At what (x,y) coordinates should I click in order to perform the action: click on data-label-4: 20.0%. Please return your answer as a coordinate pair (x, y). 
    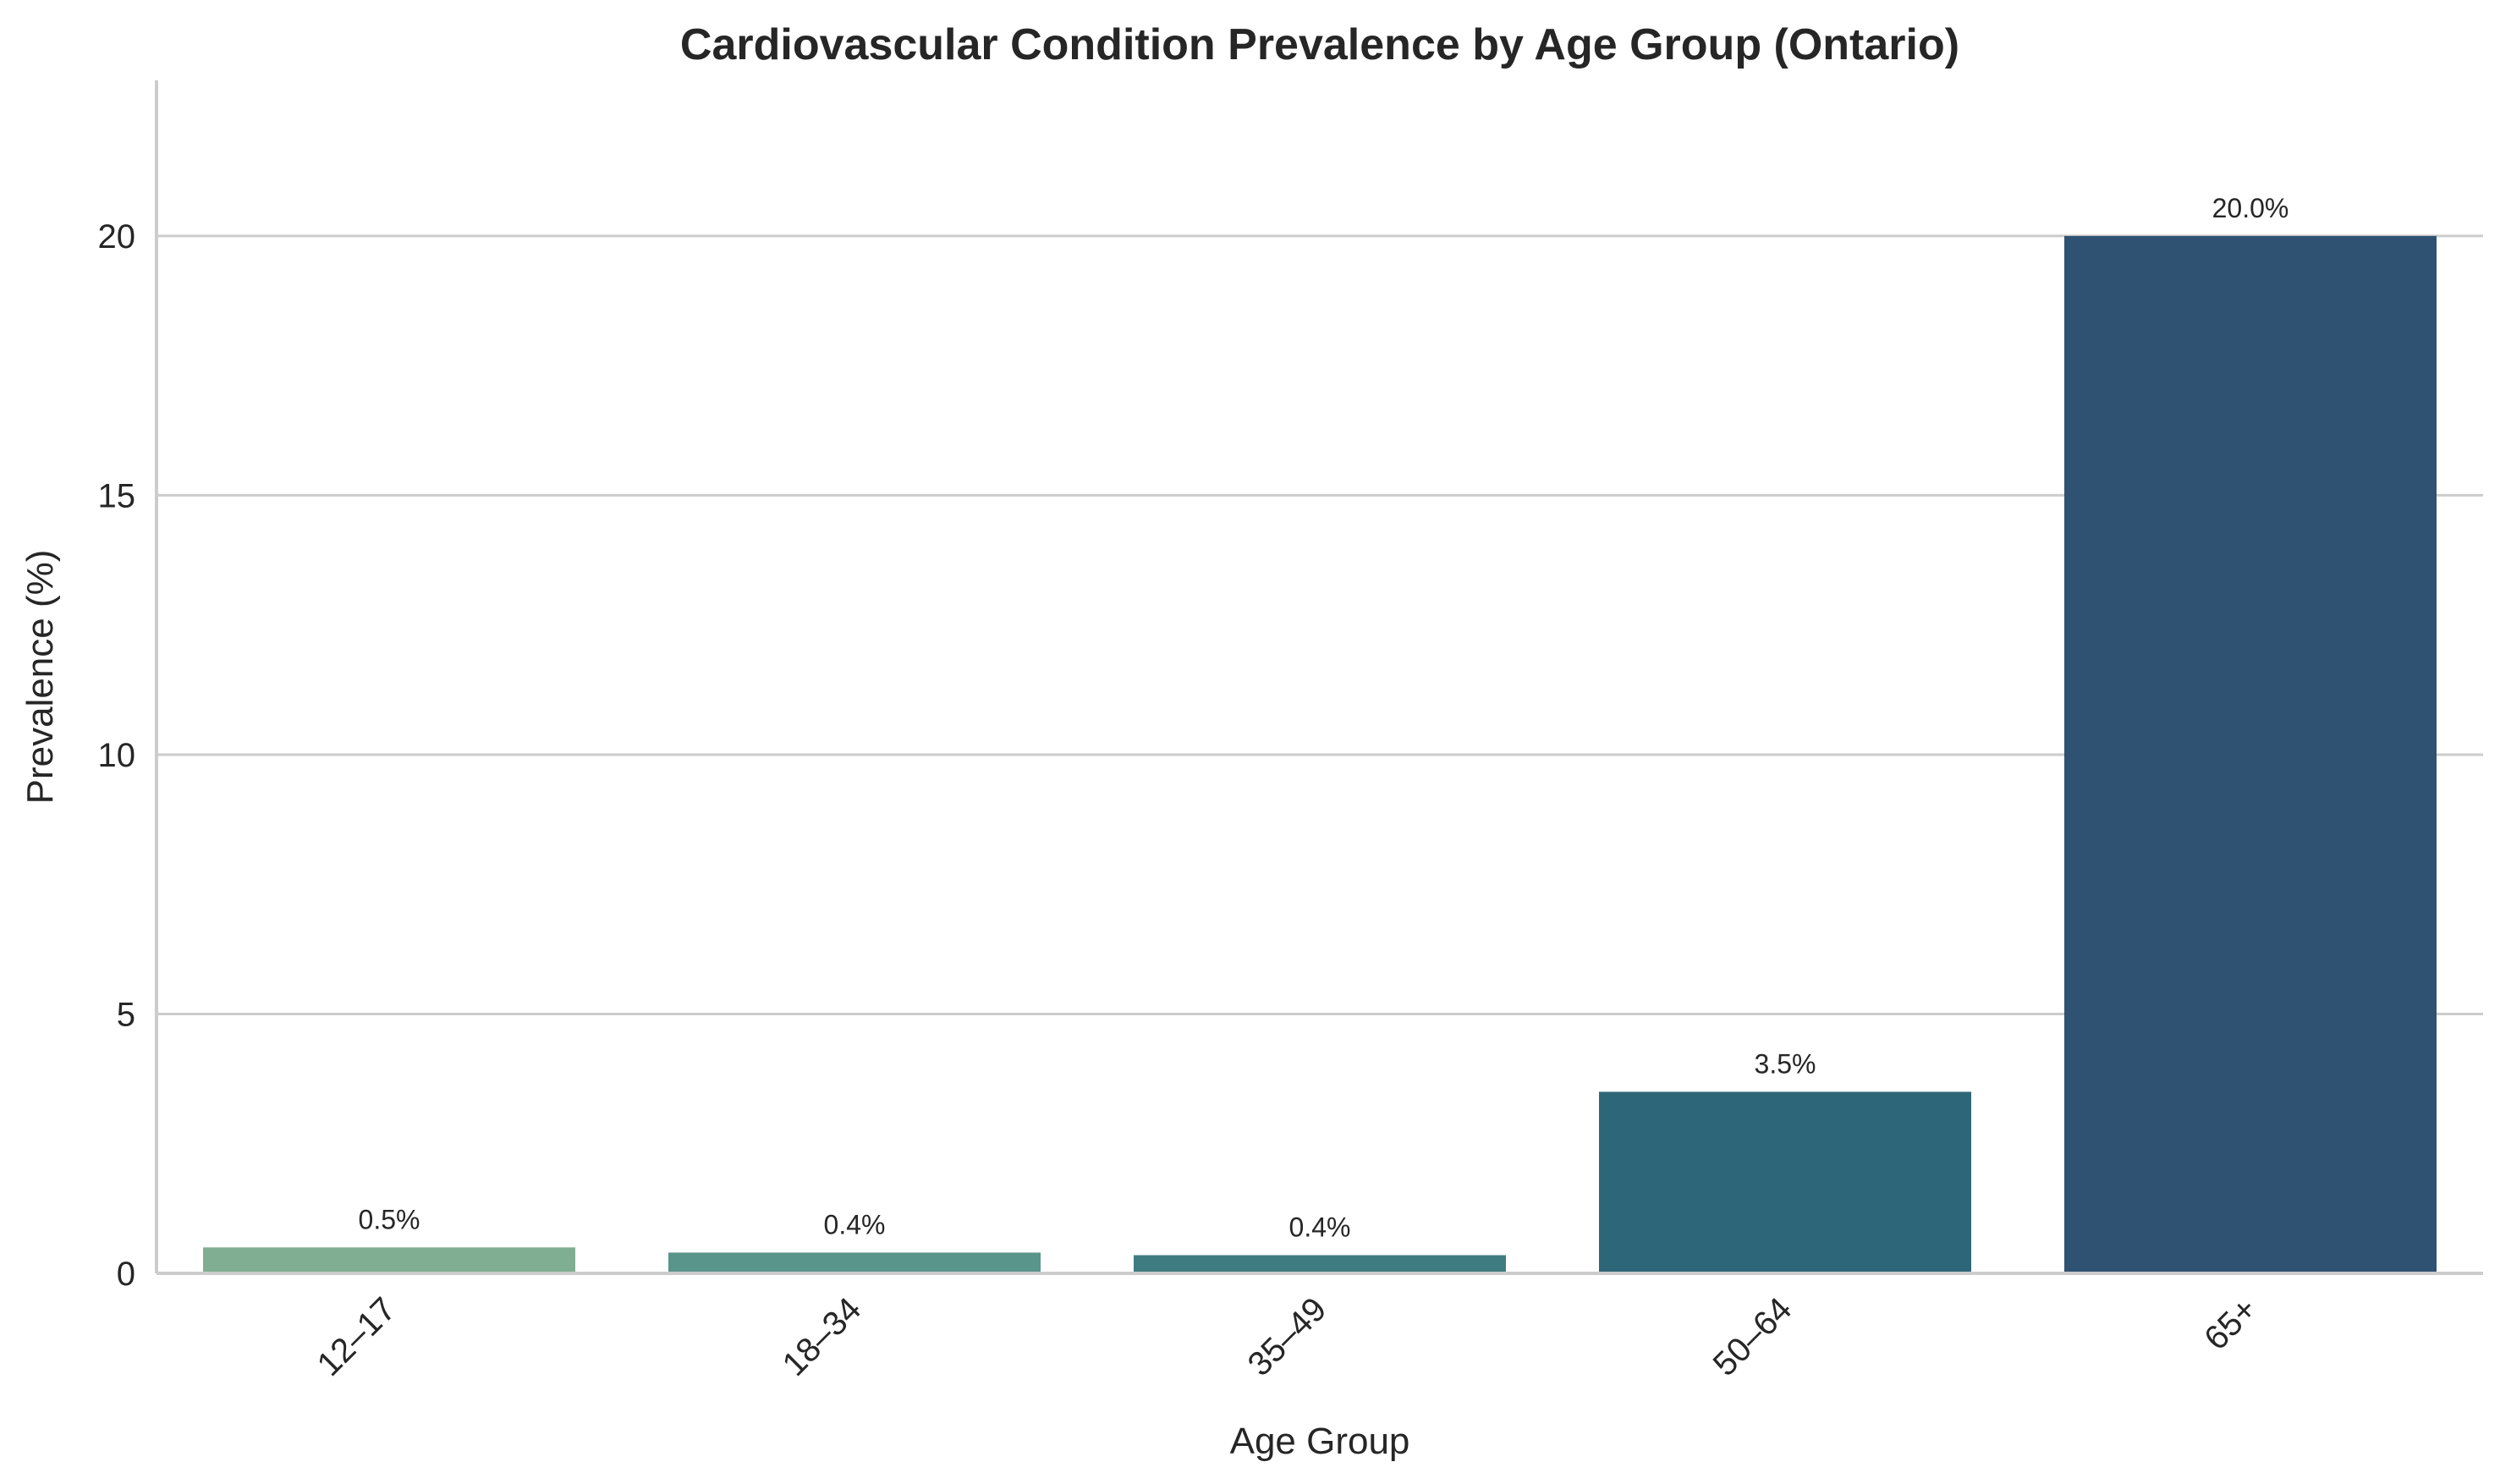
    Looking at the image, I should click on (2250, 208).